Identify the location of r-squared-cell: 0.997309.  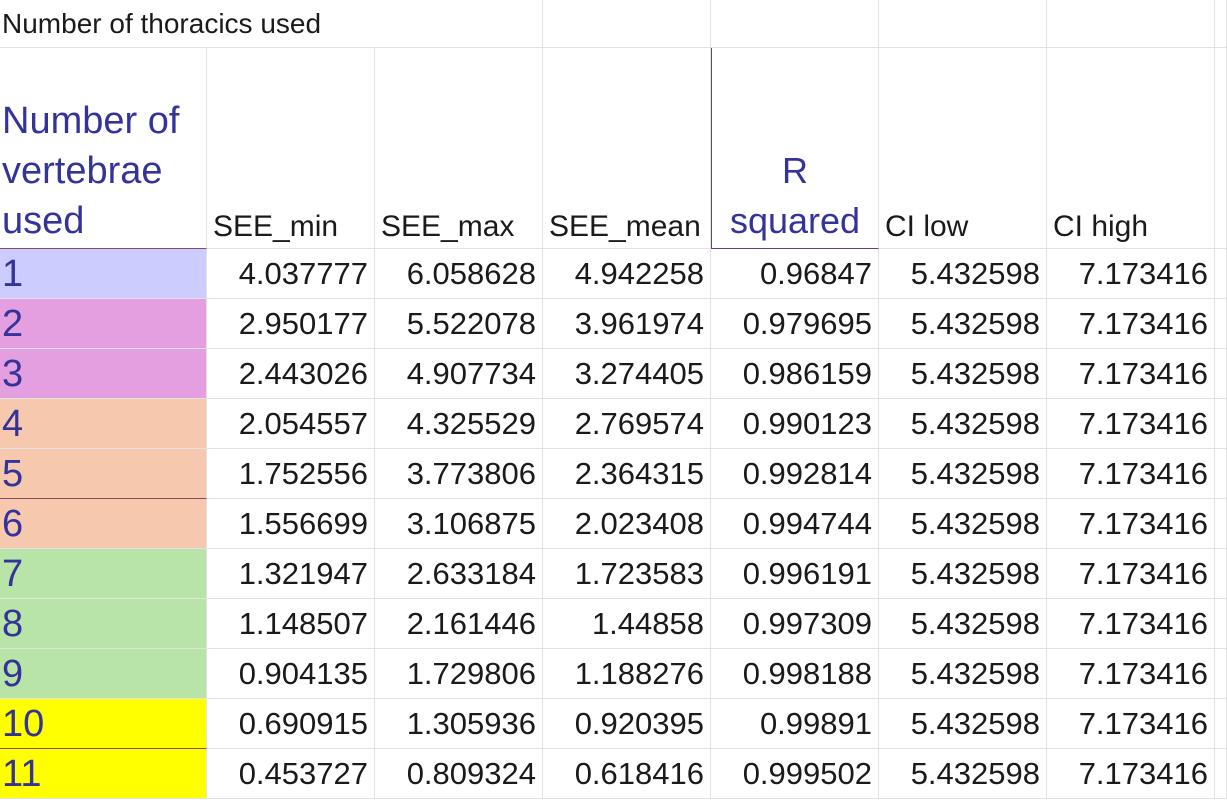
(795, 624).